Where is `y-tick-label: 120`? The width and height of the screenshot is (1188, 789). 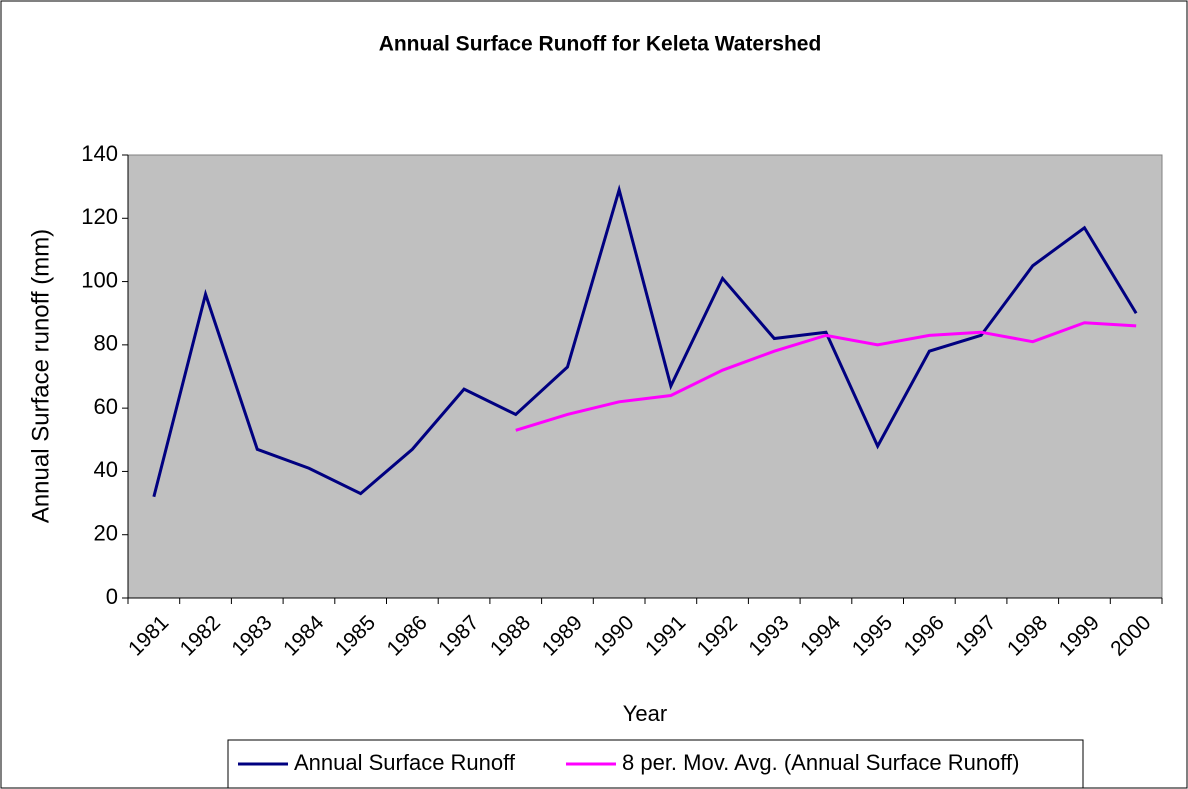 y-tick-label: 120 is located at coordinates (99, 216).